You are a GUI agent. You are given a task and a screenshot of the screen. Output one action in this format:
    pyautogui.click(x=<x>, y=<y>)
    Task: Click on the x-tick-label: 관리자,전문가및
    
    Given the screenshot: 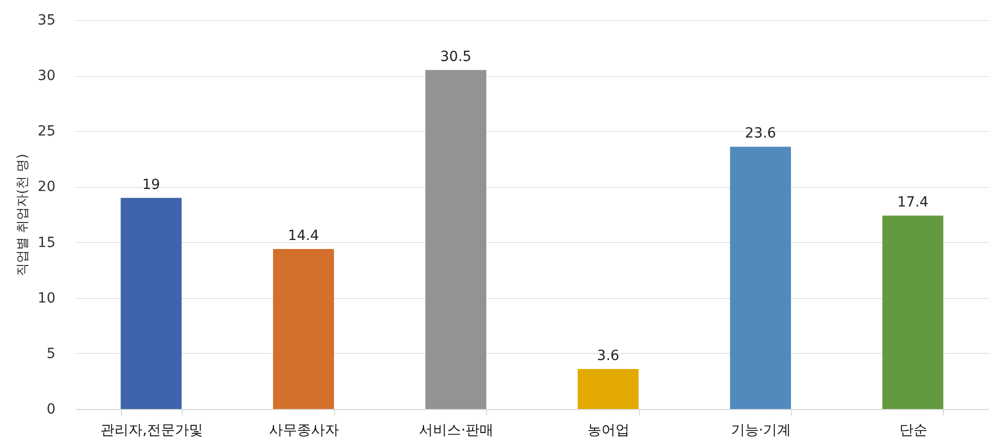 What is the action you would take?
    pyautogui.click(x=151, y=430)
    